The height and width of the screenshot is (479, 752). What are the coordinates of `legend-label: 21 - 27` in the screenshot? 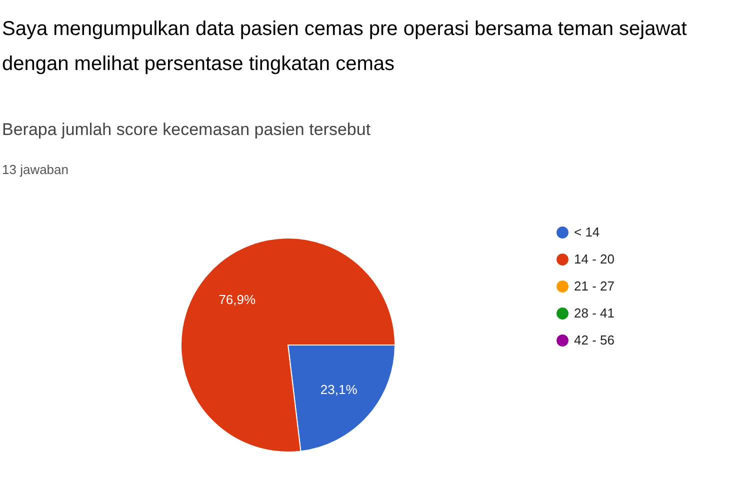 It's located at (594, 286).